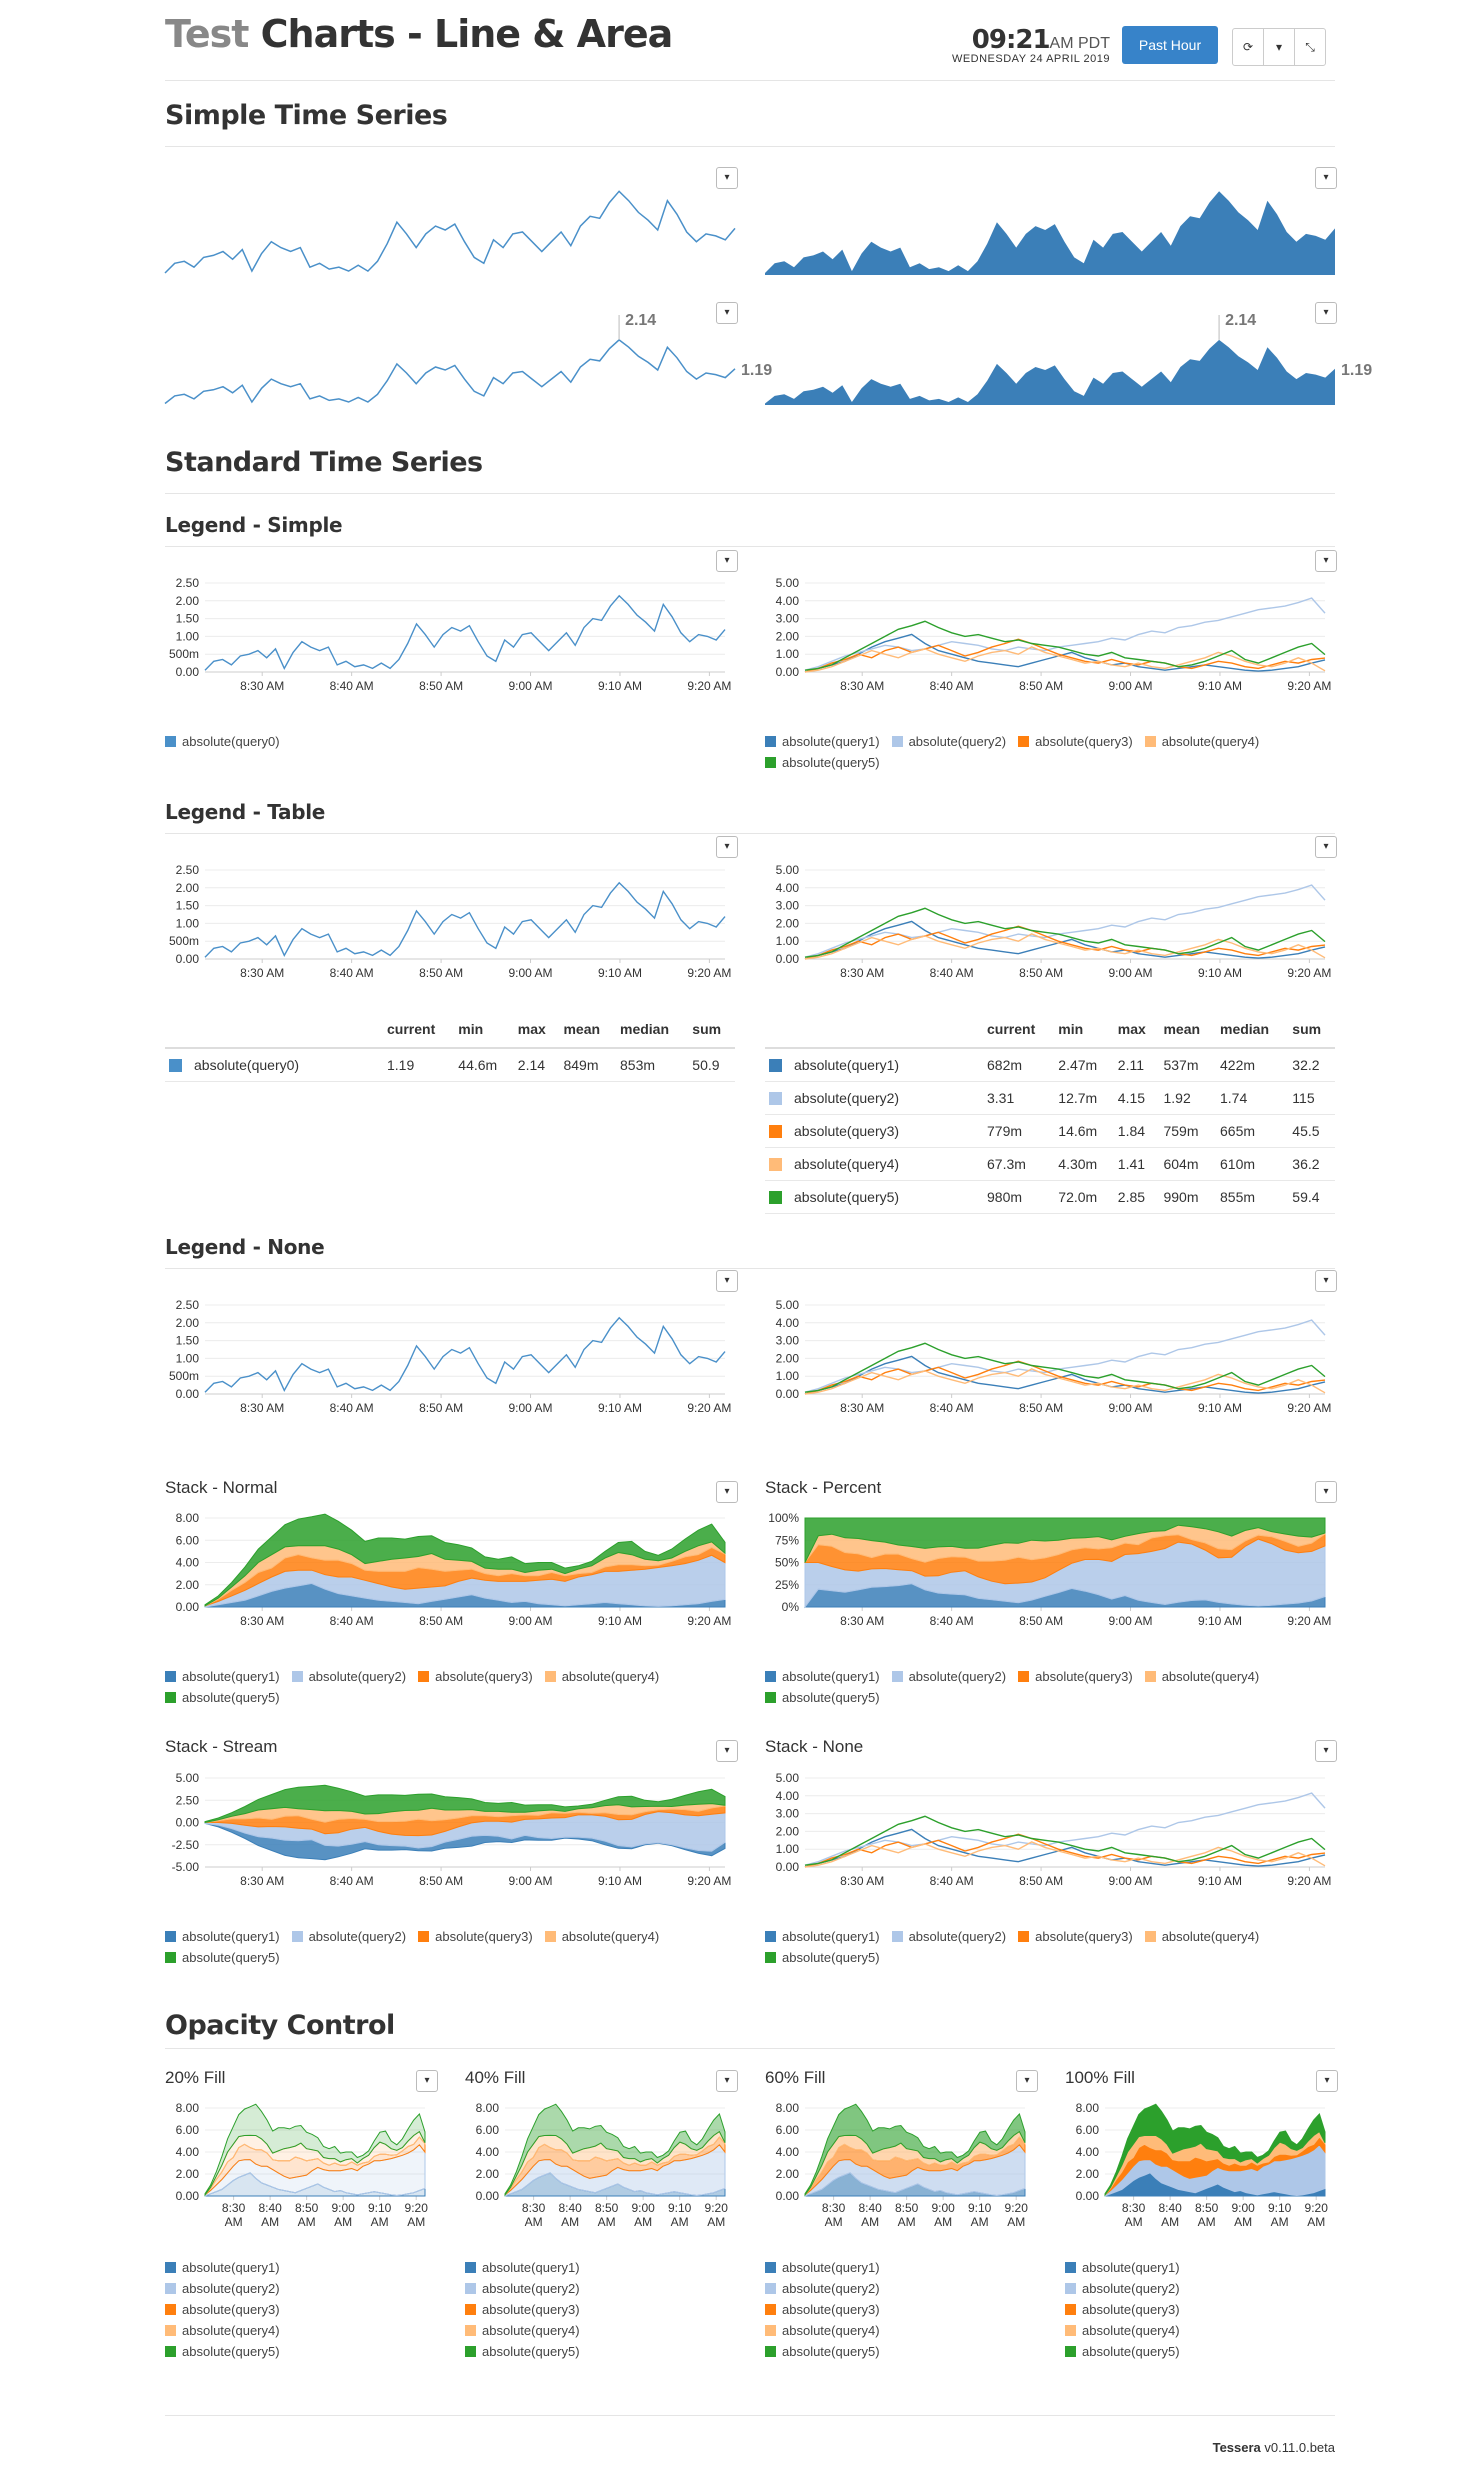 This screenshot has width=1465, height=2489. Describe the element at coordinates (1279, 47) in the screenshot. I see `caret-down-icon: ▾` at that location.